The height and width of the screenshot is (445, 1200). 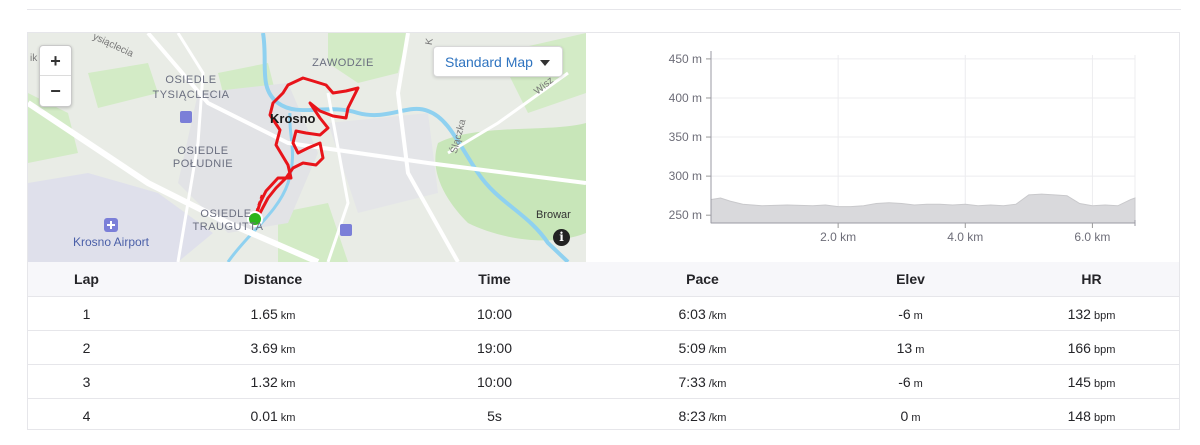 What do you see at coordinates (494, 381) in the screenshot?
I see `lap-time: 10:00` at bounding box center [494, 381].